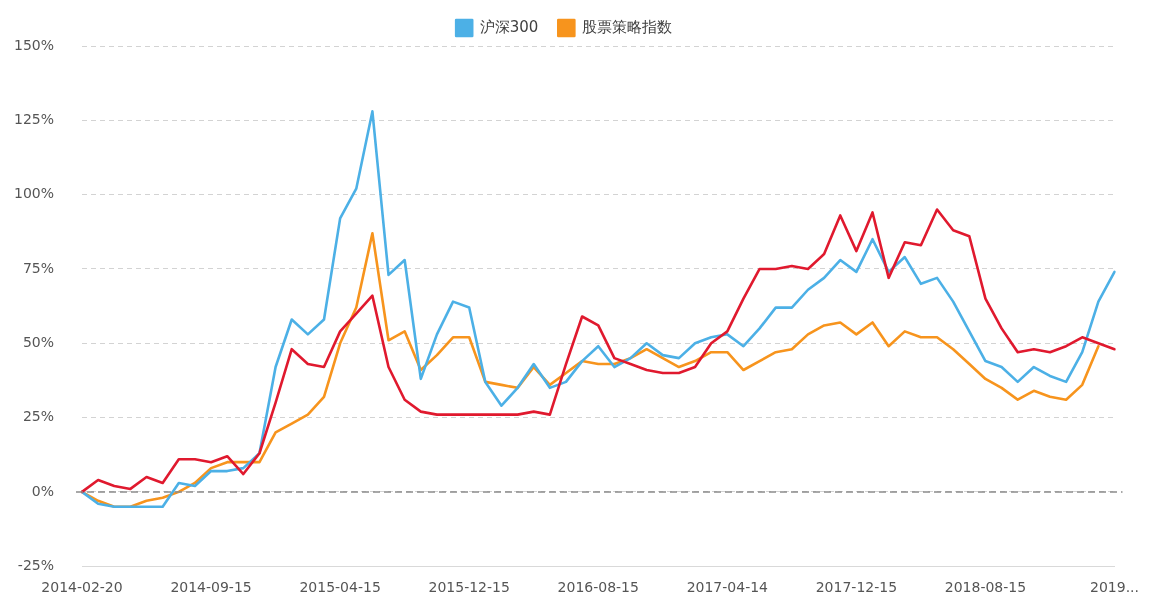  What do you see at coordinates (82, 587) in the screenshot?
I see `x-tick-label: 2014-02-20` at bounding box center [82, 587].